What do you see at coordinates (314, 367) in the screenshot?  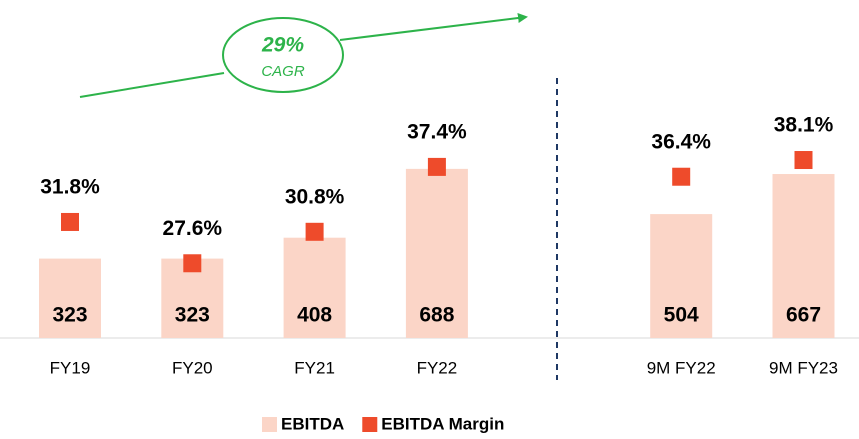 I see `x-tick-label: FY21` at bounding box center [314, 367].